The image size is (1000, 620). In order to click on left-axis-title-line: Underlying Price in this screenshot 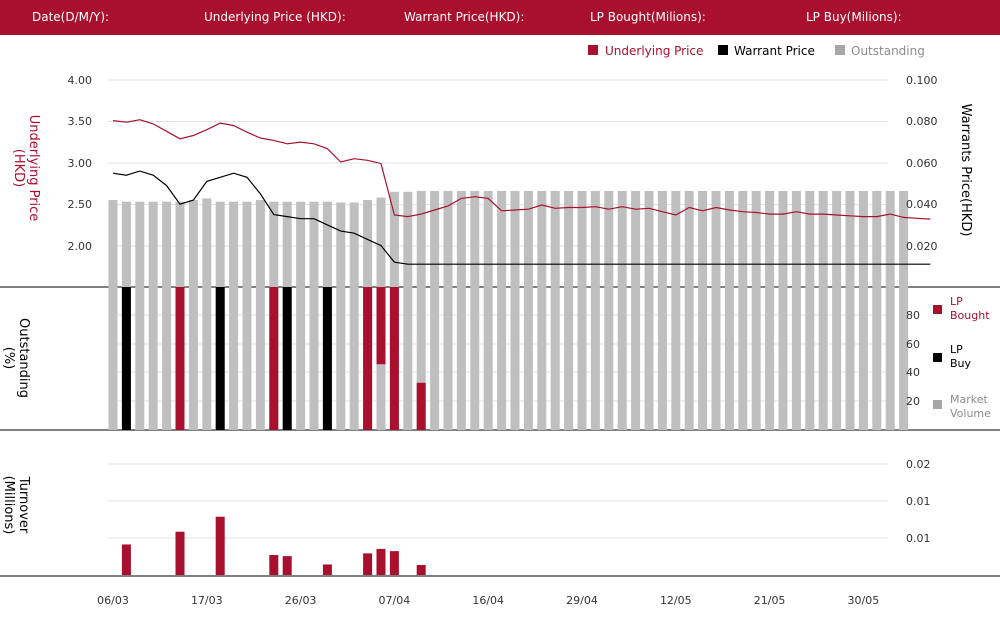, I will do `click(33, 168)`.